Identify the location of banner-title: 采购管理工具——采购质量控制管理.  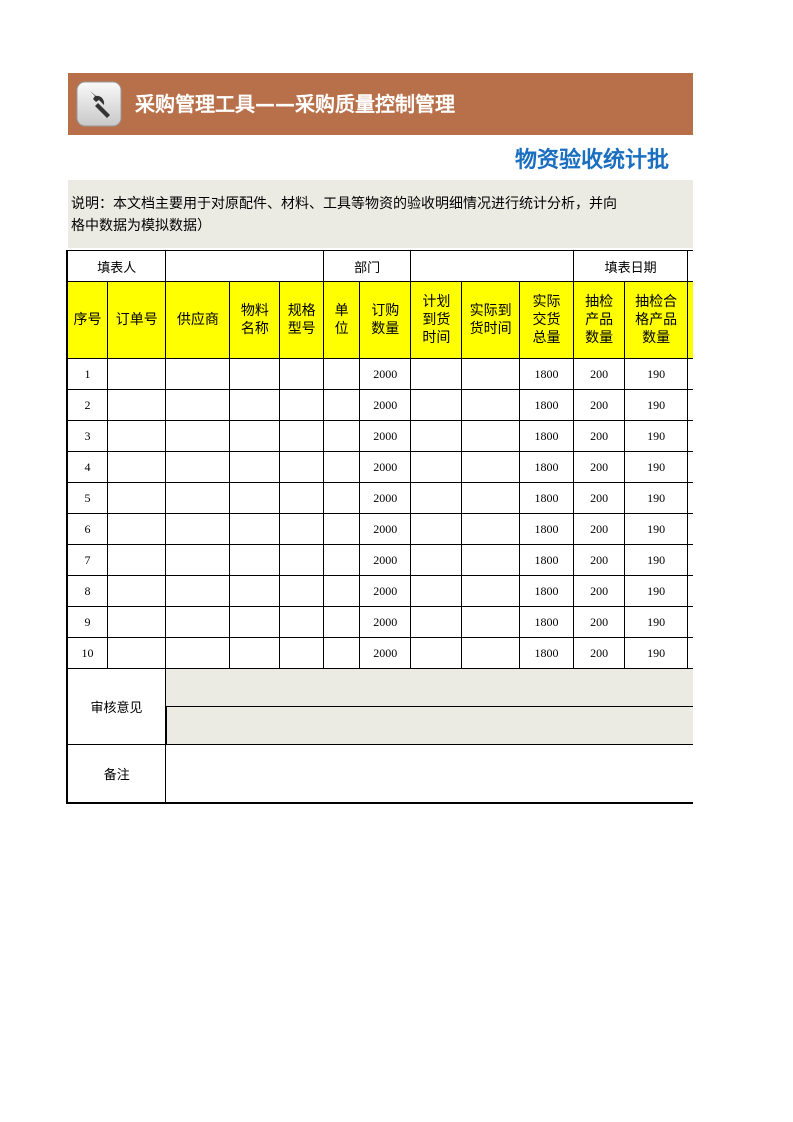
(295, 104).